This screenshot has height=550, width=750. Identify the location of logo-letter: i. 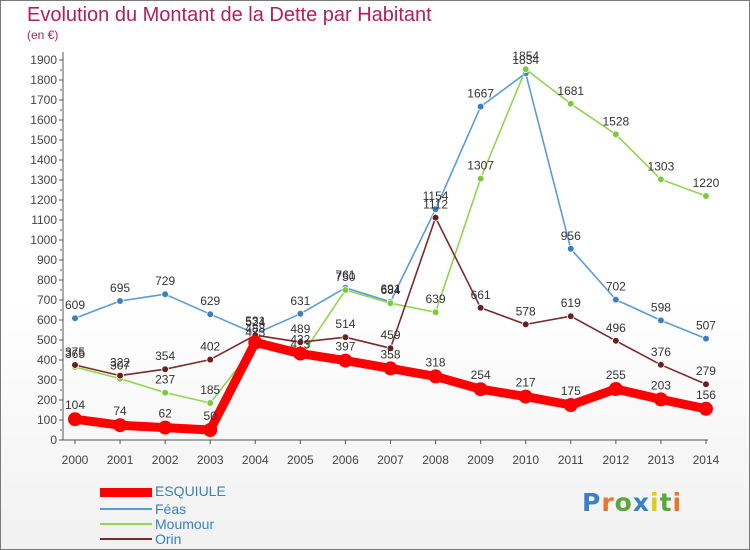
(655, 502).